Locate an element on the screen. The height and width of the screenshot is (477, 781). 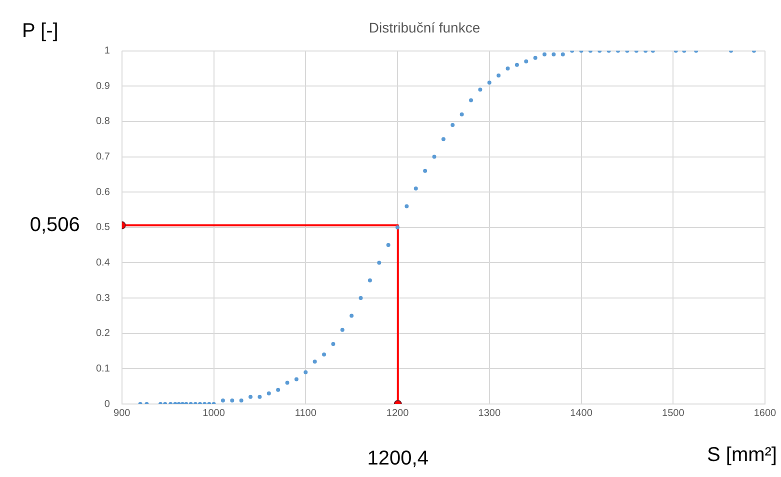
x-tick-label: 1000 is located at coordinates (214, 413).